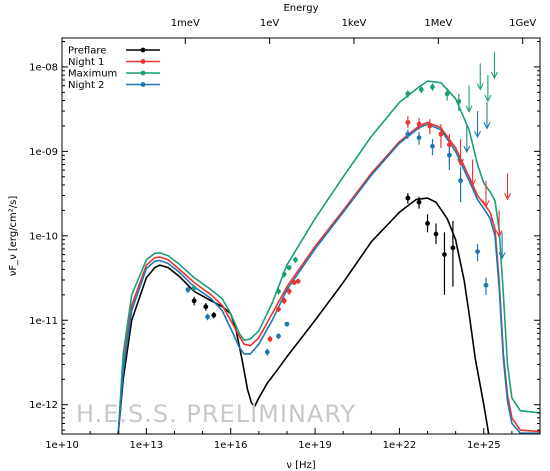  I want to click on top-axis-title: Energy, so click(300, 8).